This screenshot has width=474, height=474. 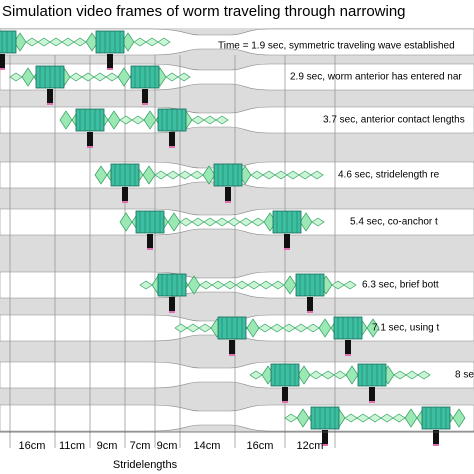 What do you see at coordinates (389, 175) in the screenshot?
I see `frame-caption: 4.6 sec, stridelength re` at bounding box center [389, 175].